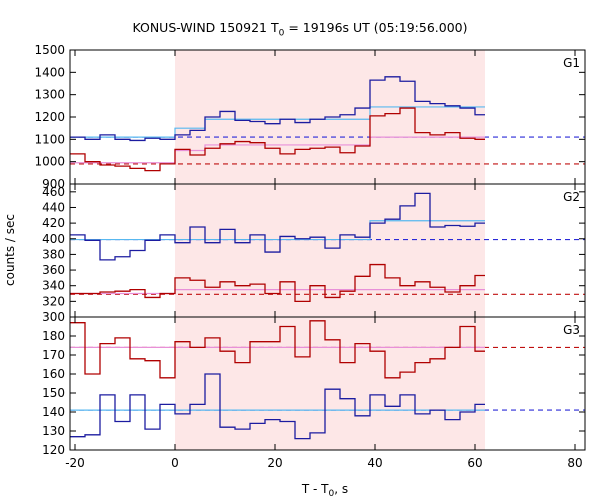 The width and height of the screenshot is (600, 504). Describe the element at coordinates (571, 63) in the screenshot. I see `panel-label-g1: G1` at that location.